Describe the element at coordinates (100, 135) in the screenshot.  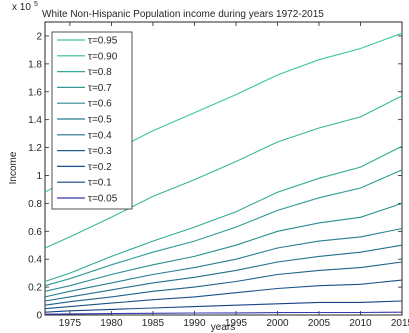
I see `legend-label: τ=0.4` at that location.